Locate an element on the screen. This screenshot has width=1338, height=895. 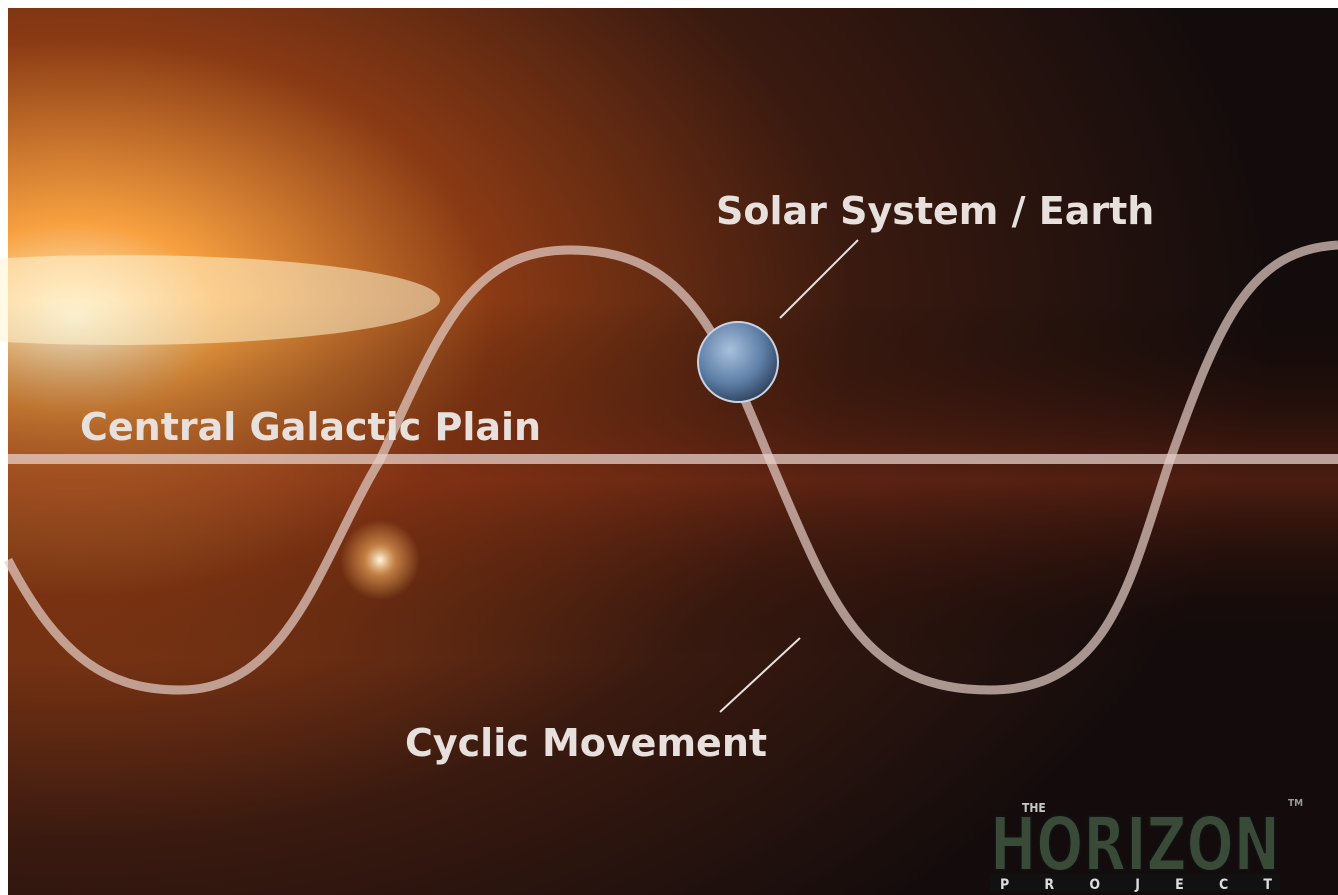
movement-label: Cyclic Movement is located at coordinates (586, 743).